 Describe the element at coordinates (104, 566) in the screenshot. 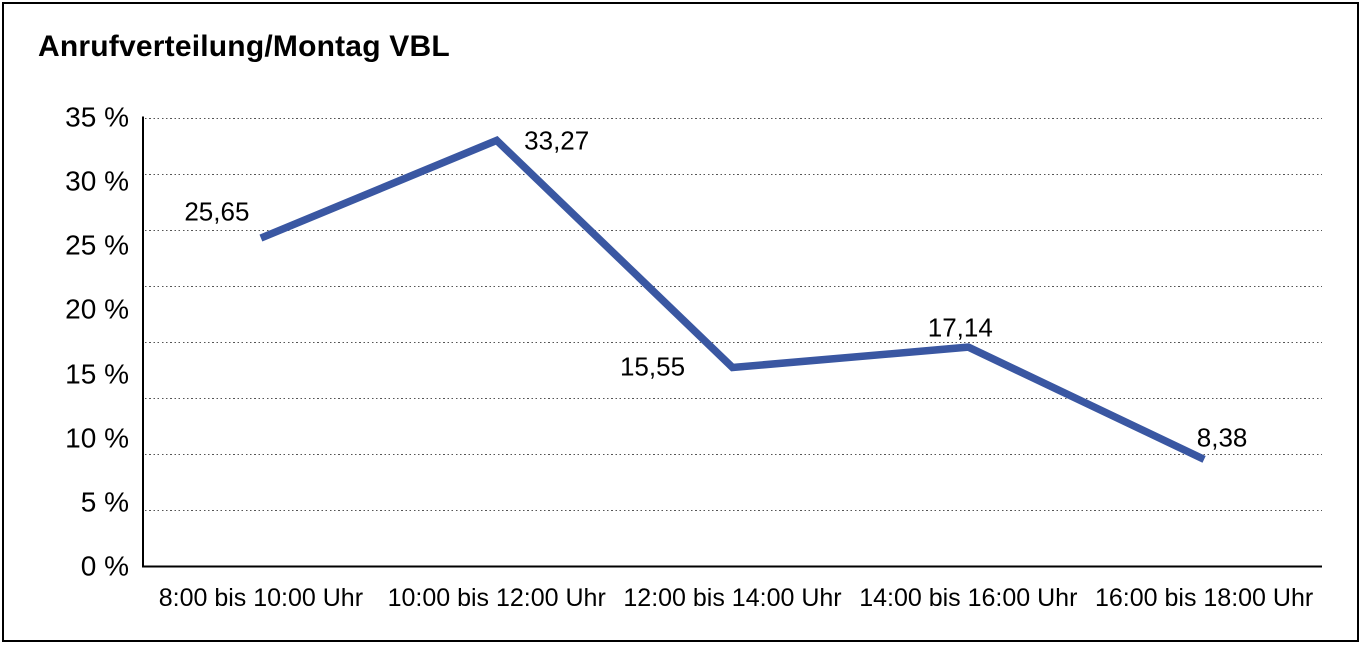

I see `y-axis-tick-label: 0 %` at that location.